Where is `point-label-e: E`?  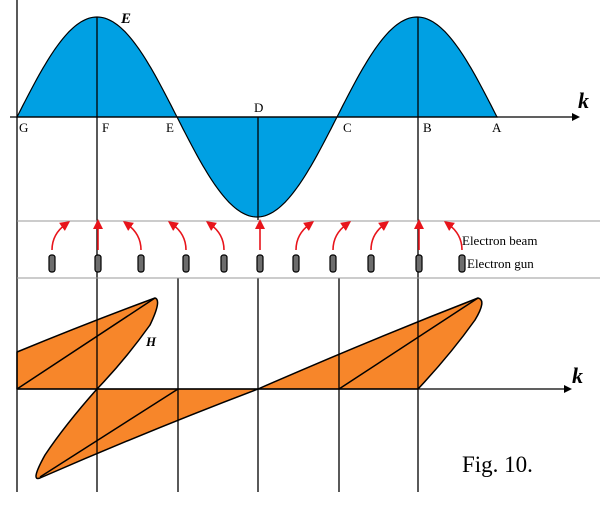 point-label-e: E is located at coordinates (170, 127).